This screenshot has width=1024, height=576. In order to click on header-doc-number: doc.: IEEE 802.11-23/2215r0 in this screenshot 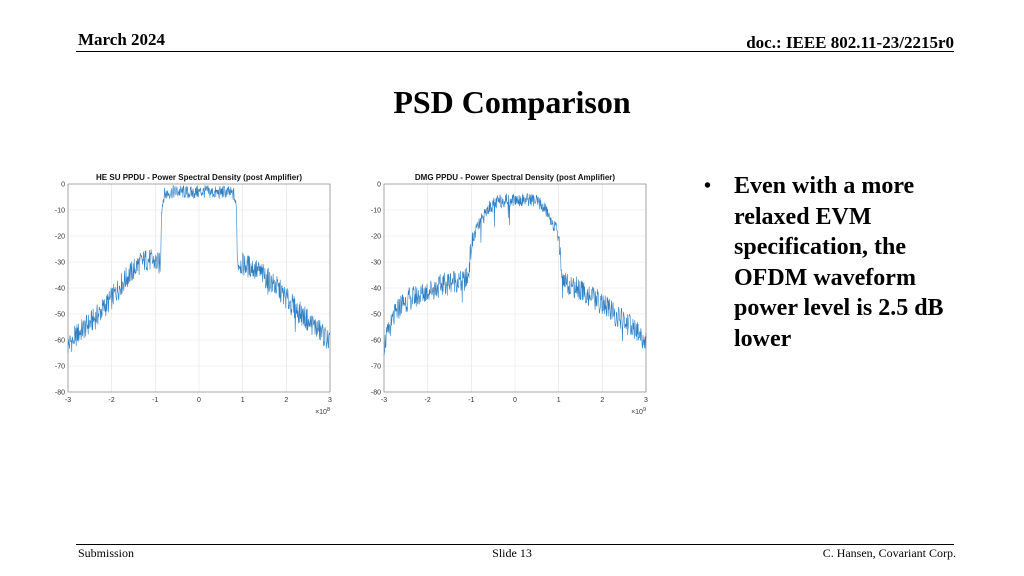, I will do `click(850, 42)`.